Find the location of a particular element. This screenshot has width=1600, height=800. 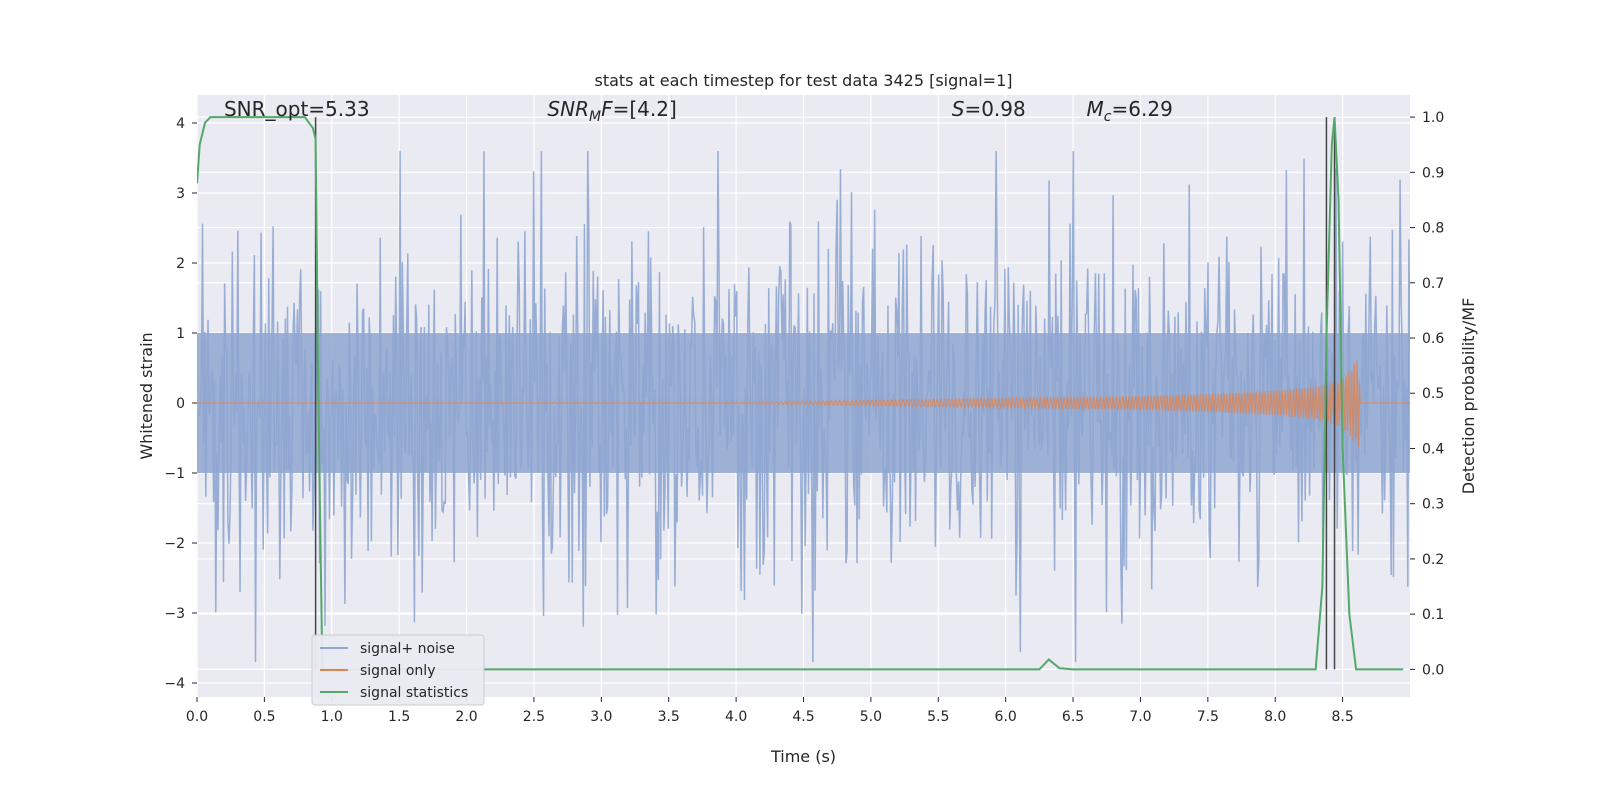

x-tick-label: 5.0 is located at coordinates (871, 717).